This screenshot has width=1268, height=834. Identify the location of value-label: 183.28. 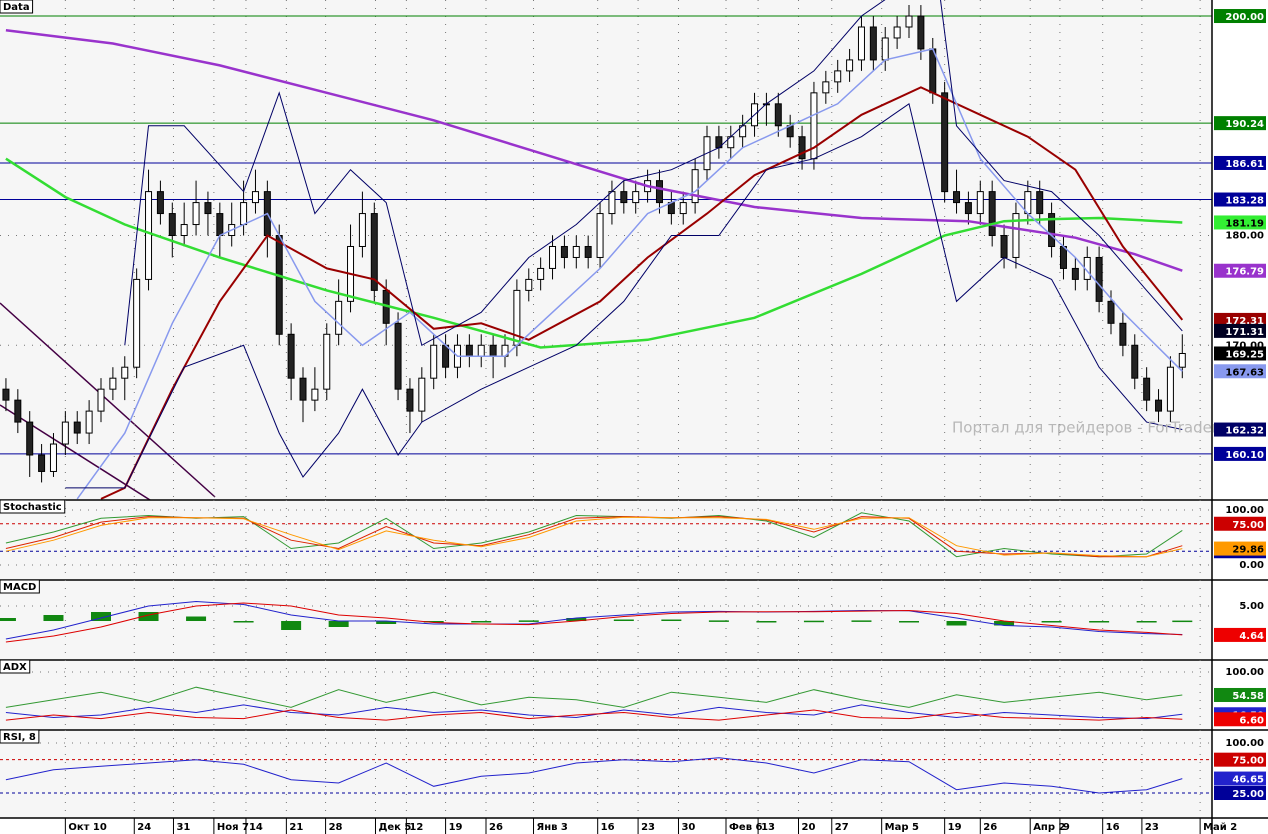
(1244, 201).